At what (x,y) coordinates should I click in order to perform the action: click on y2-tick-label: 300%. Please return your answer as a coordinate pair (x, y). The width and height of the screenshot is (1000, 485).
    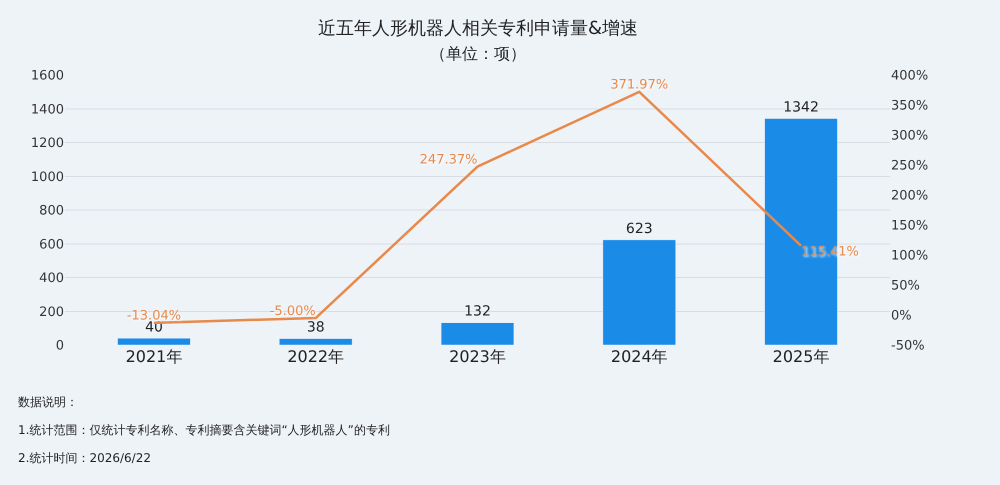
    Looking at the image, I should click on (909, 136).